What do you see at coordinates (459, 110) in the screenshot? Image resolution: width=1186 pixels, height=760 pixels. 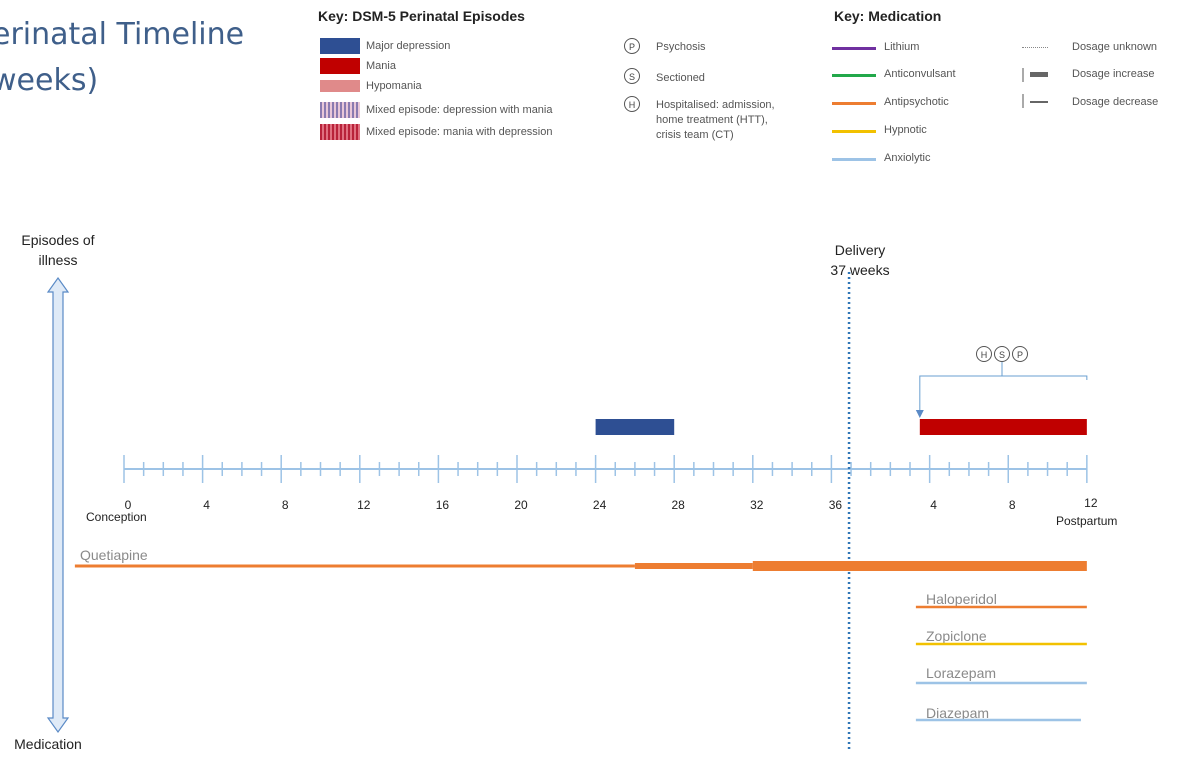 I see `mixed-depression-mania-label: Mixed episode: depression with mania` at bounding box center [459, 110].